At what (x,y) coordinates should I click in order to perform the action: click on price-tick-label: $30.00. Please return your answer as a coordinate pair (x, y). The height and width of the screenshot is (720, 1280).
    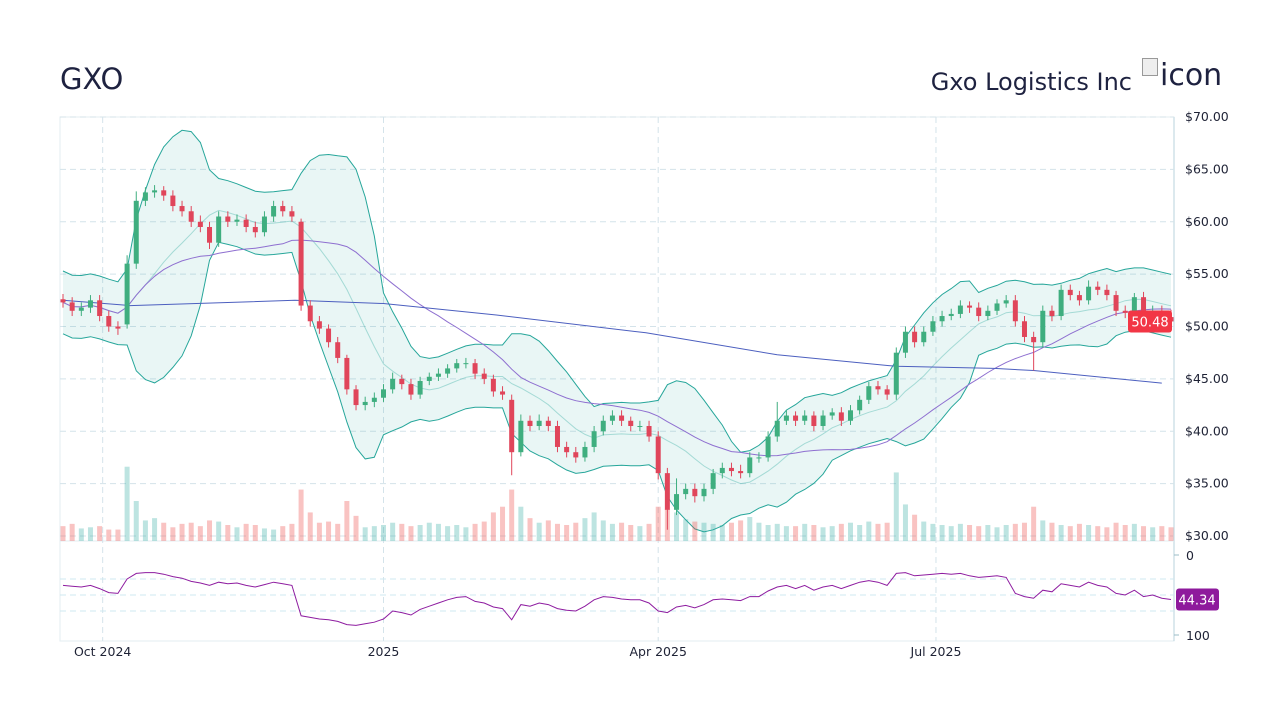
    Looking at the image, I should click on (1207, 535).